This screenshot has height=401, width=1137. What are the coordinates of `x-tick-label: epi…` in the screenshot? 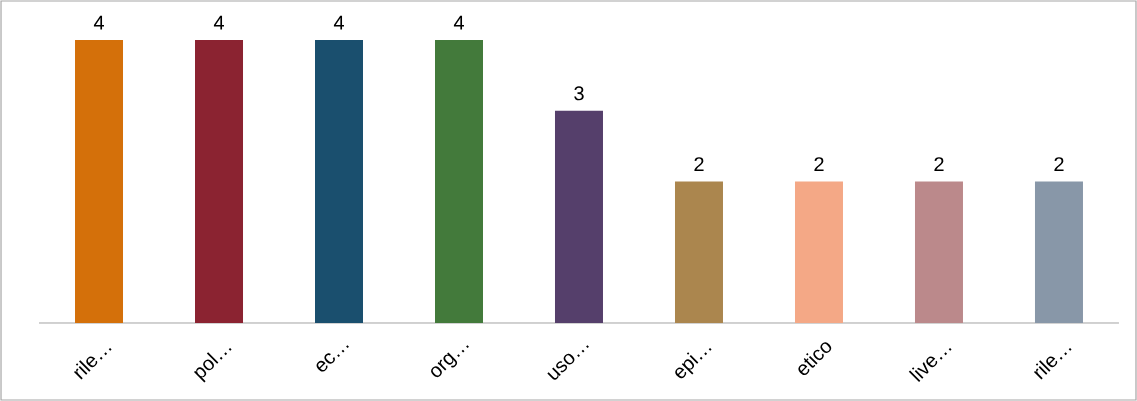 It's located at (693, 363).